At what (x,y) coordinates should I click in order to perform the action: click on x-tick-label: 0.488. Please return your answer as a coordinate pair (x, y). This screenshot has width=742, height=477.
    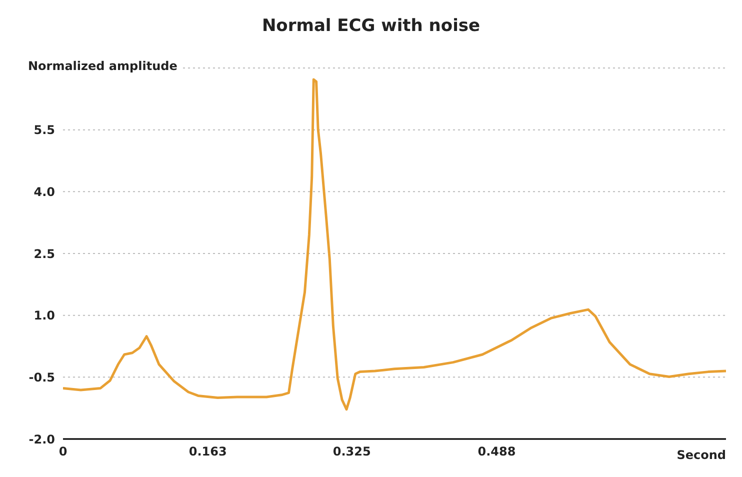
    Looking at the image, I should click on (497, 451).